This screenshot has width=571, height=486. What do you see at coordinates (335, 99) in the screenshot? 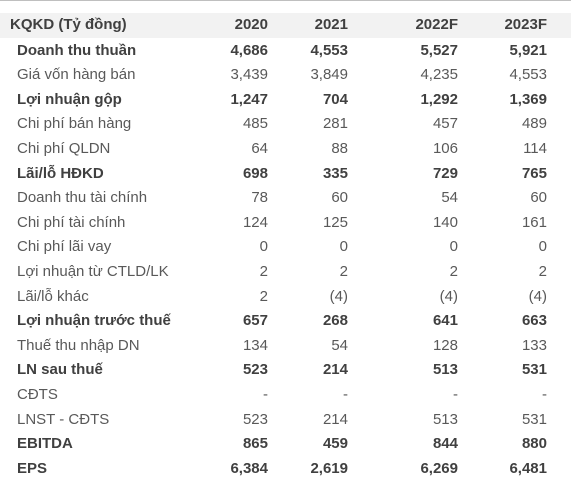
I see `row-value: 704` at bounding box center [335, 99].